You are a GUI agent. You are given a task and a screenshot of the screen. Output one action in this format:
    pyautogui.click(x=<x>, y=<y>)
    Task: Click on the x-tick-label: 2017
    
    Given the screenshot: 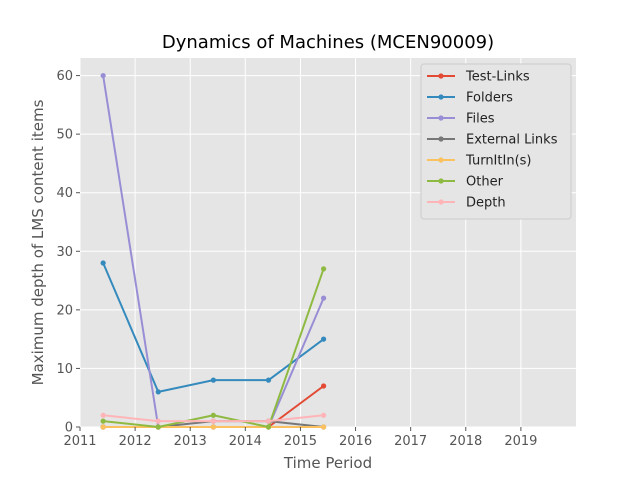 What is the action you would take?
    pyautogui.click(x=410, y=441)
    